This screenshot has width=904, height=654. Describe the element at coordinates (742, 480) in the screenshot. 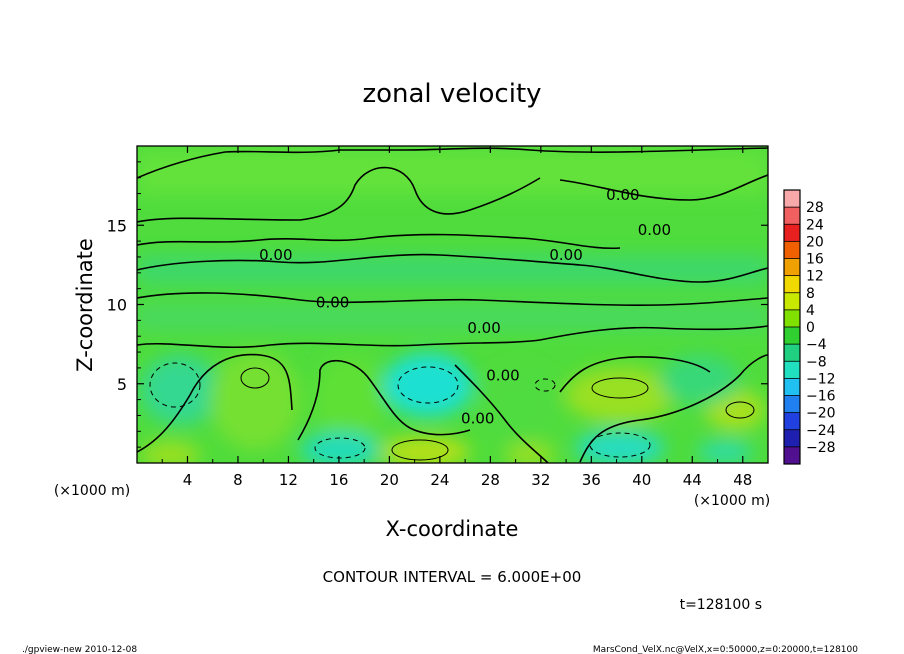

I see `x-tick-label: 48` at that location.